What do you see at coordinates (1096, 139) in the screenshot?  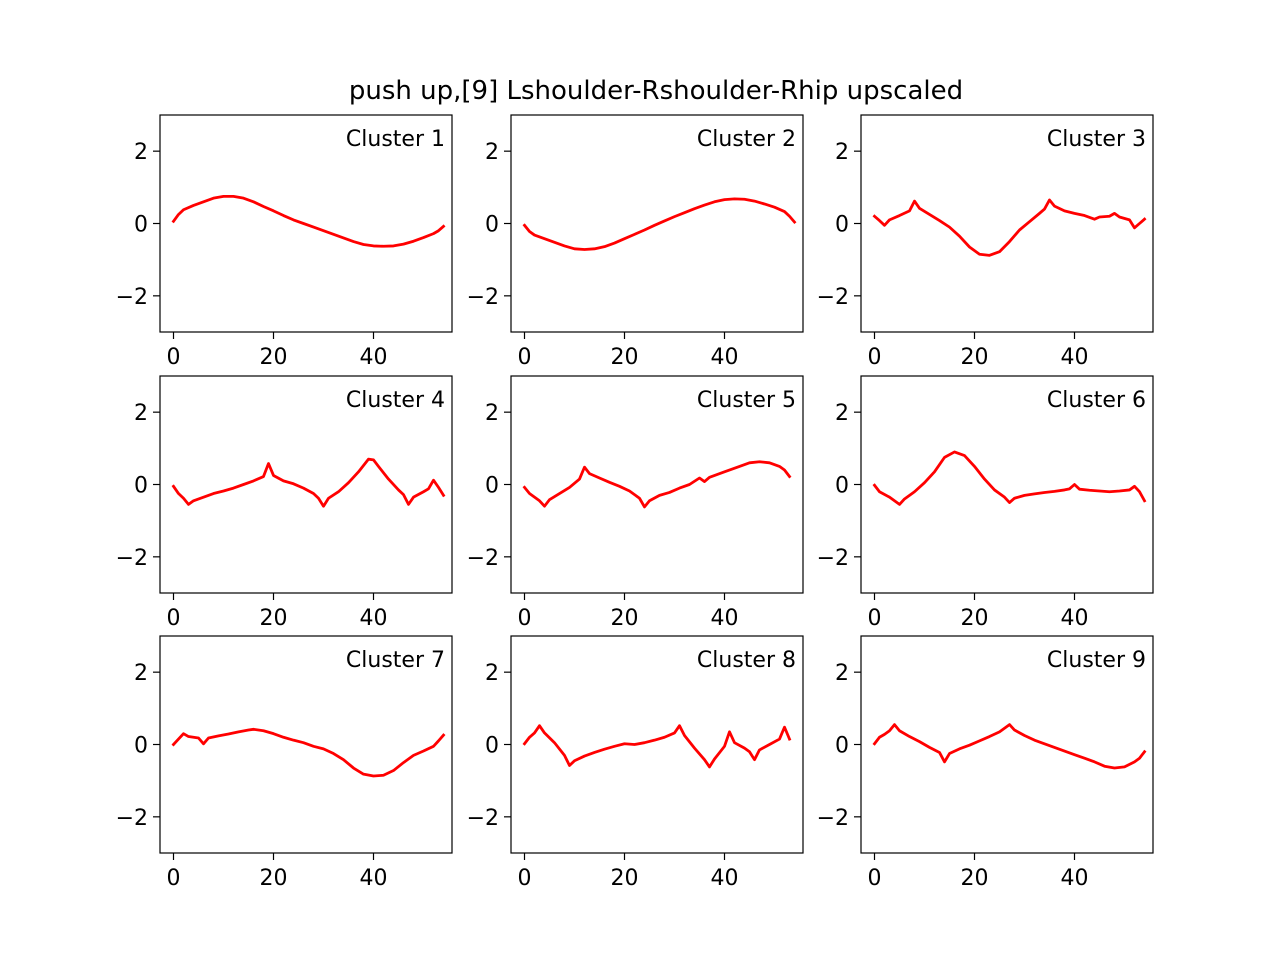 I see `cluster-label: Cluster 3` at bounding box center [1096, 139].